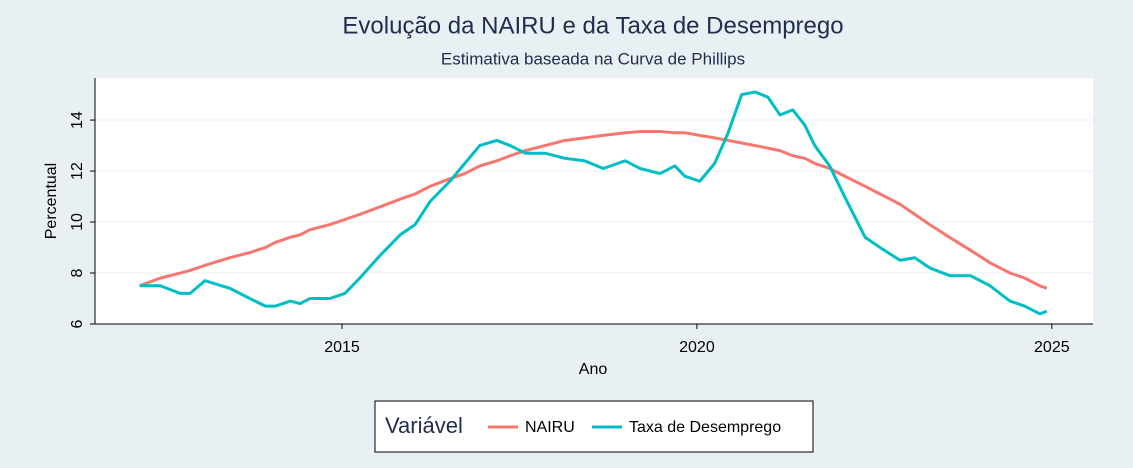 The width and height of the screenshot is (1133, 468). Describe the element at coordinates (77, 171) in the screenshot. I see `y-tick-label: 12` at that location.